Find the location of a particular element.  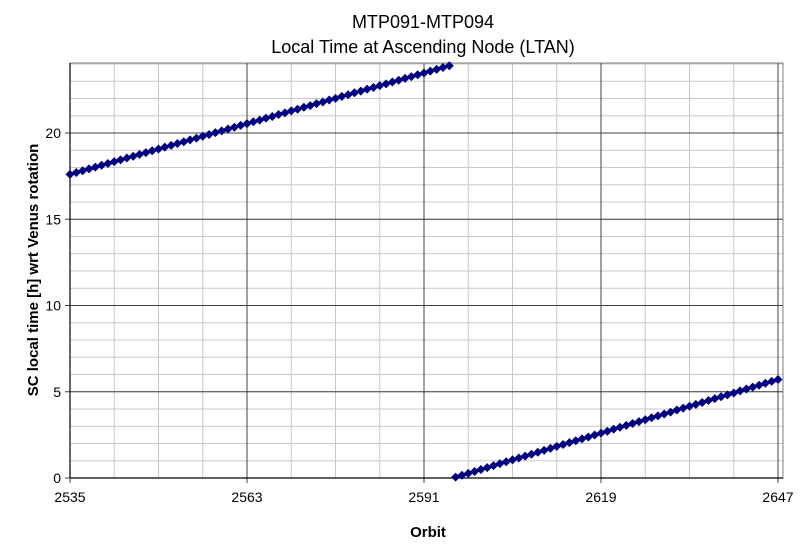

x-axis-label: Orbit is located at coordinates (428, 532).